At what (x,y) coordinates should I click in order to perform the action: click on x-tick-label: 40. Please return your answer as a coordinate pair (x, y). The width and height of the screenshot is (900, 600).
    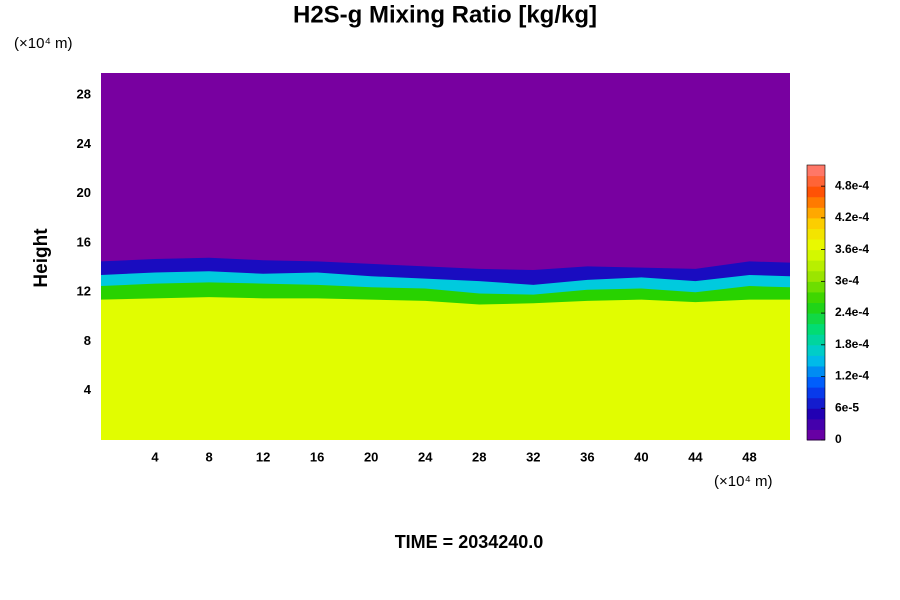
    Looking at the image, I should click on (641, 456).